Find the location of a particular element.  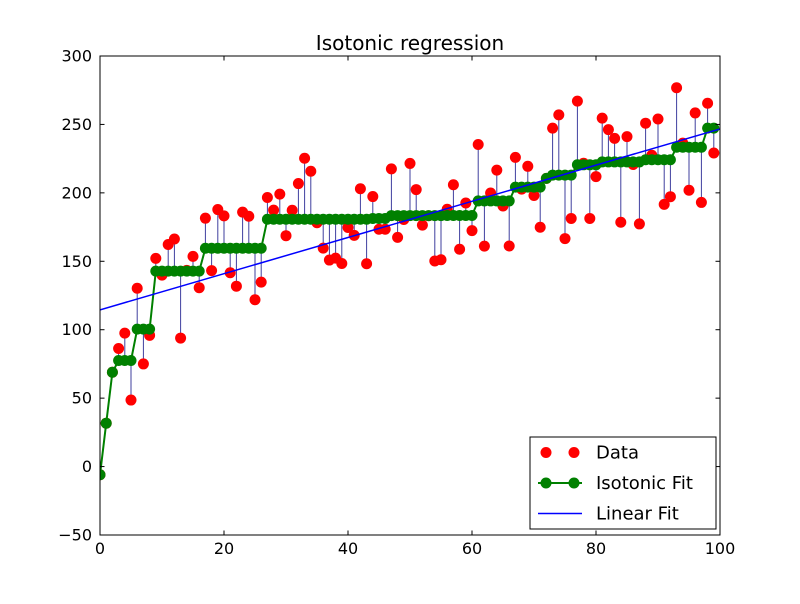

legend-marker-isotonic is located at coordinates (574, 483).